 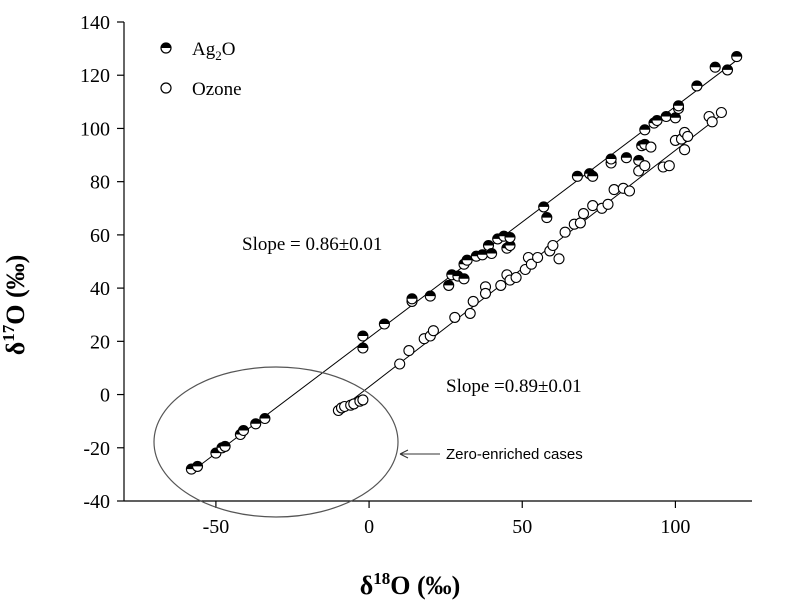 What do you see at coordinates (213, 51) in the screenshot?
I see `legend-label-ag2o: Ag2O` at bounding box center [213, 51].